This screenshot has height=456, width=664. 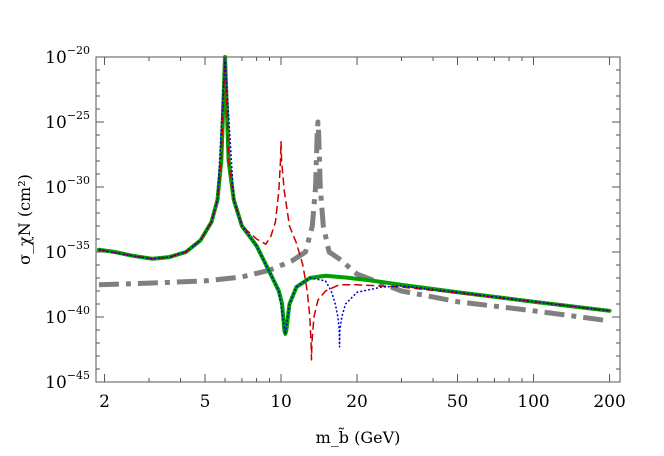 I want to click on y-tick-label: 10−40, so click(x=67, y=316).